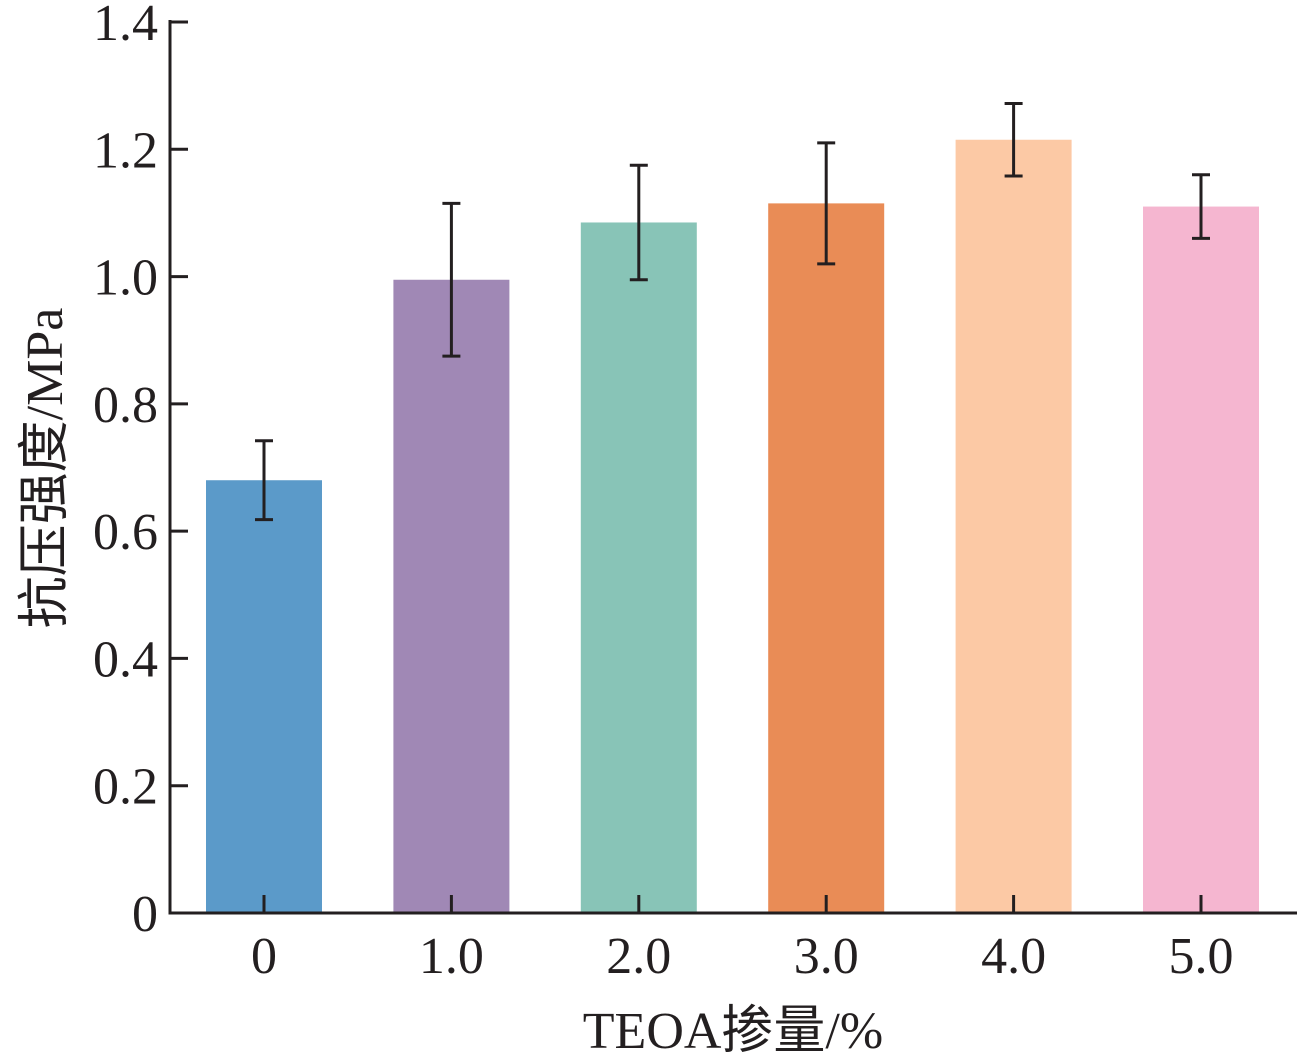  What do you see at coordinates (125, 278) in the screenshot?
I see `y-tick-label: 1.0` at bounding box center [125, 278].